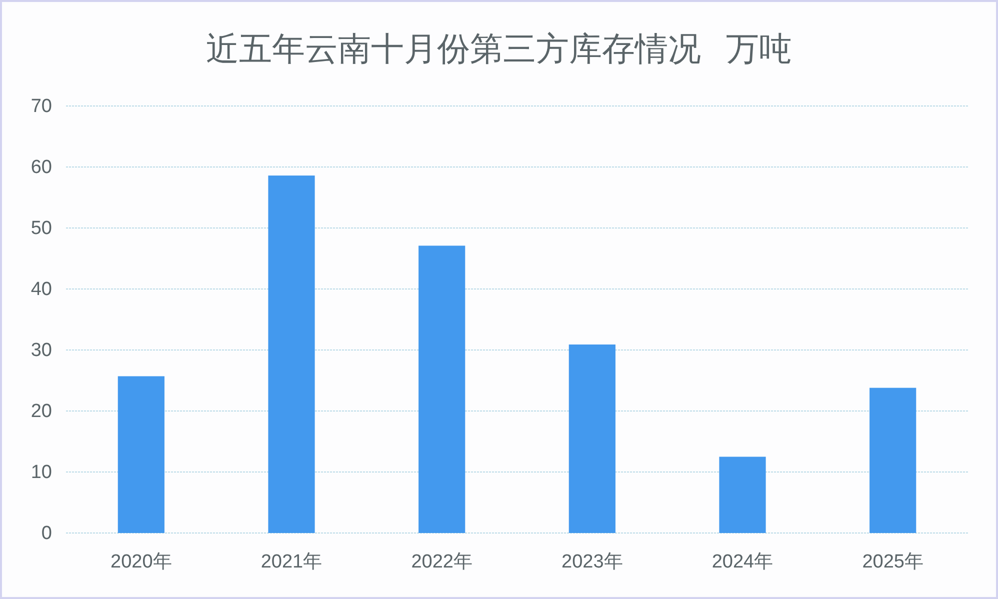 Image resolution: width=998 pixels, height=599 pixels. I want to click on y-tick-label: 30, so click(41, 351).